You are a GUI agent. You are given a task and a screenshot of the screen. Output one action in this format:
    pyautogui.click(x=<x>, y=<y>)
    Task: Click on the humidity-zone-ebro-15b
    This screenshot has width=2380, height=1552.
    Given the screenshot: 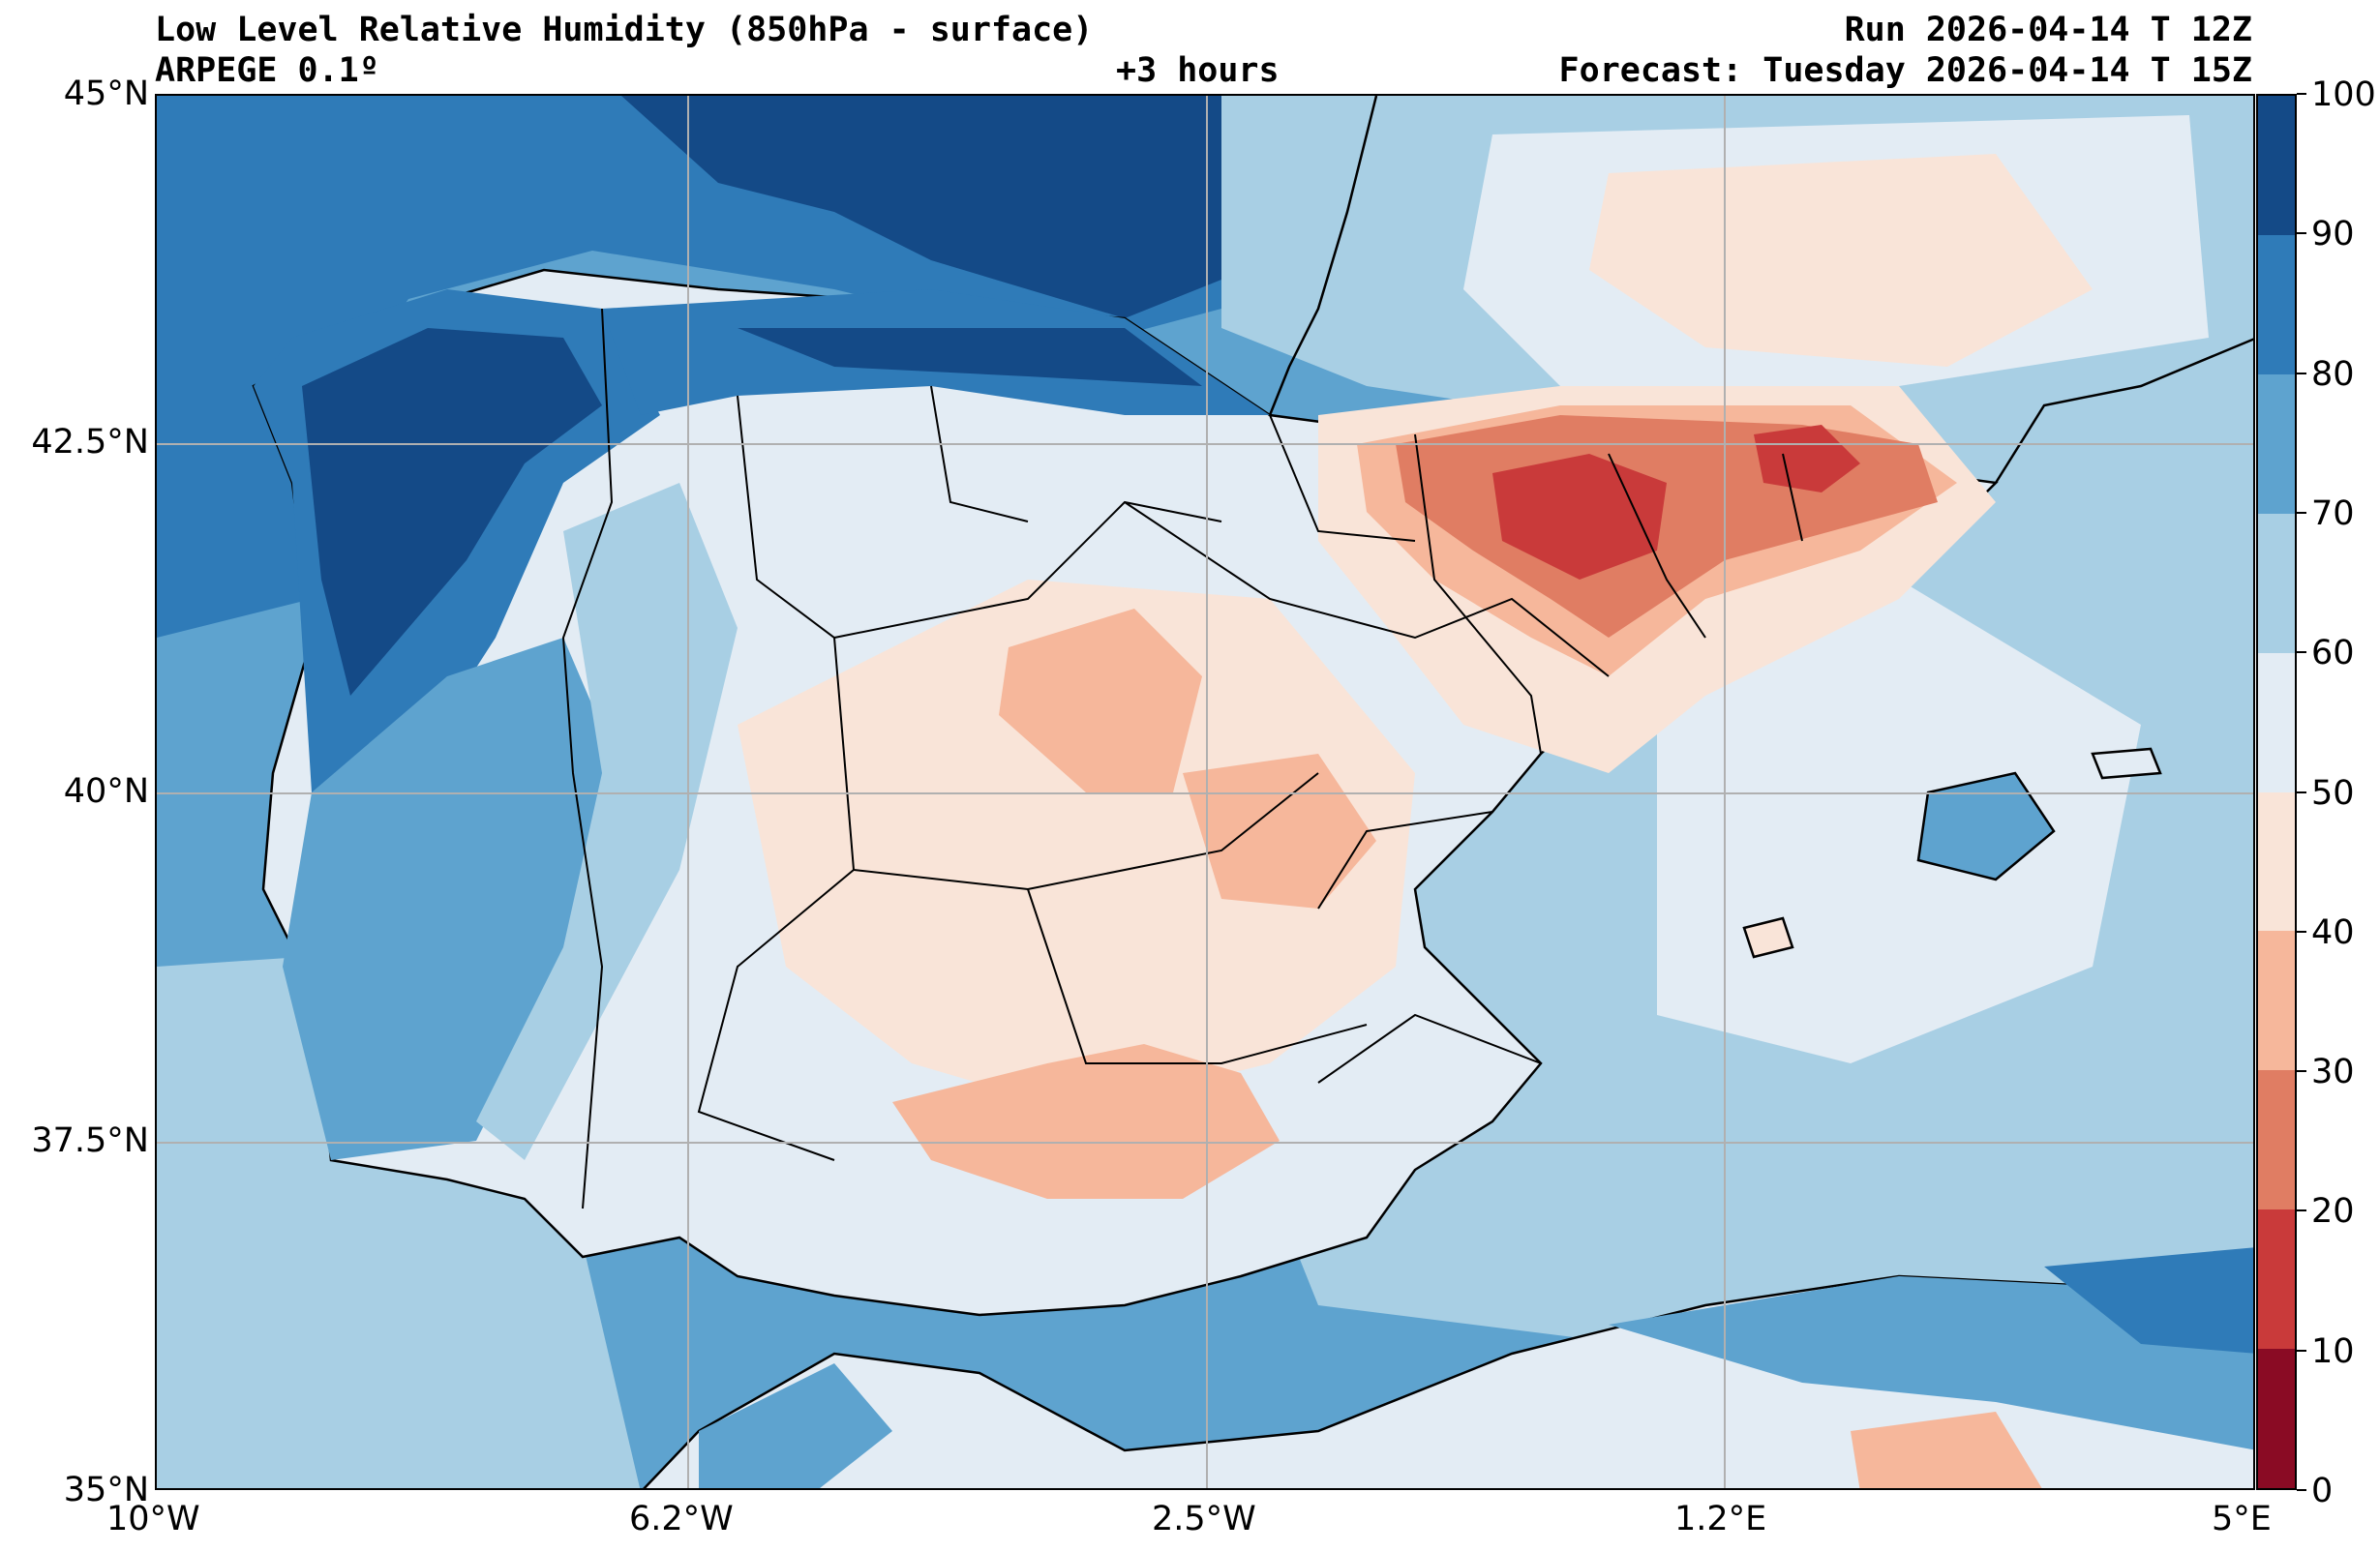 What is the action you would take?
    pyautogui.click(x=1807, y=459)
    